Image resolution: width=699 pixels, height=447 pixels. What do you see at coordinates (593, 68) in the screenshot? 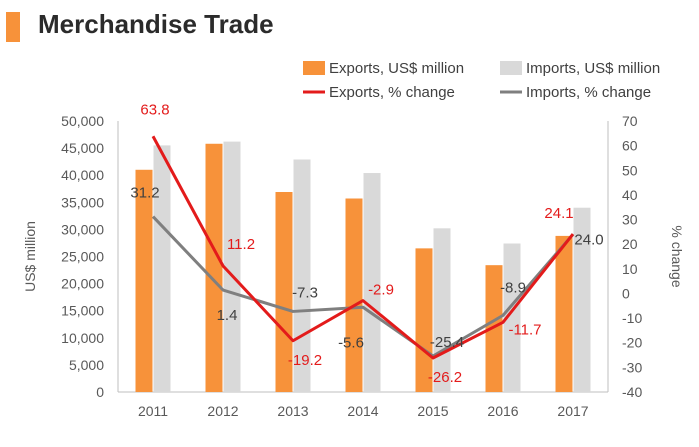
I see `legend-imports-value-label: Imports, US$ million` at bounding box center [593, 68].